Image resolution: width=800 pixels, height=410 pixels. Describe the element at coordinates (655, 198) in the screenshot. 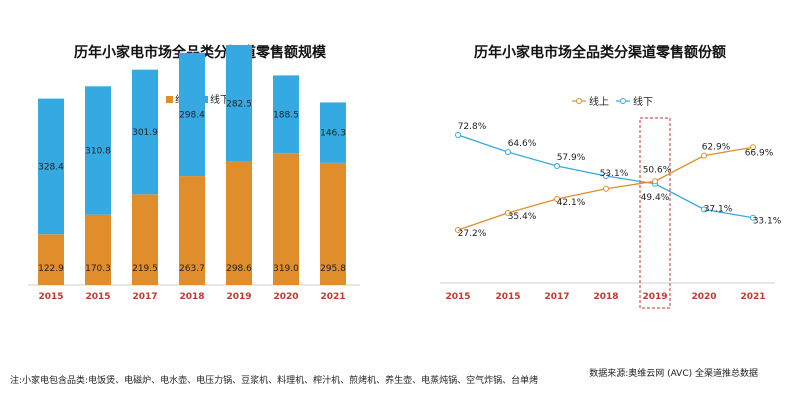

I see `data-label-offline-4: 49.4%` at that location.